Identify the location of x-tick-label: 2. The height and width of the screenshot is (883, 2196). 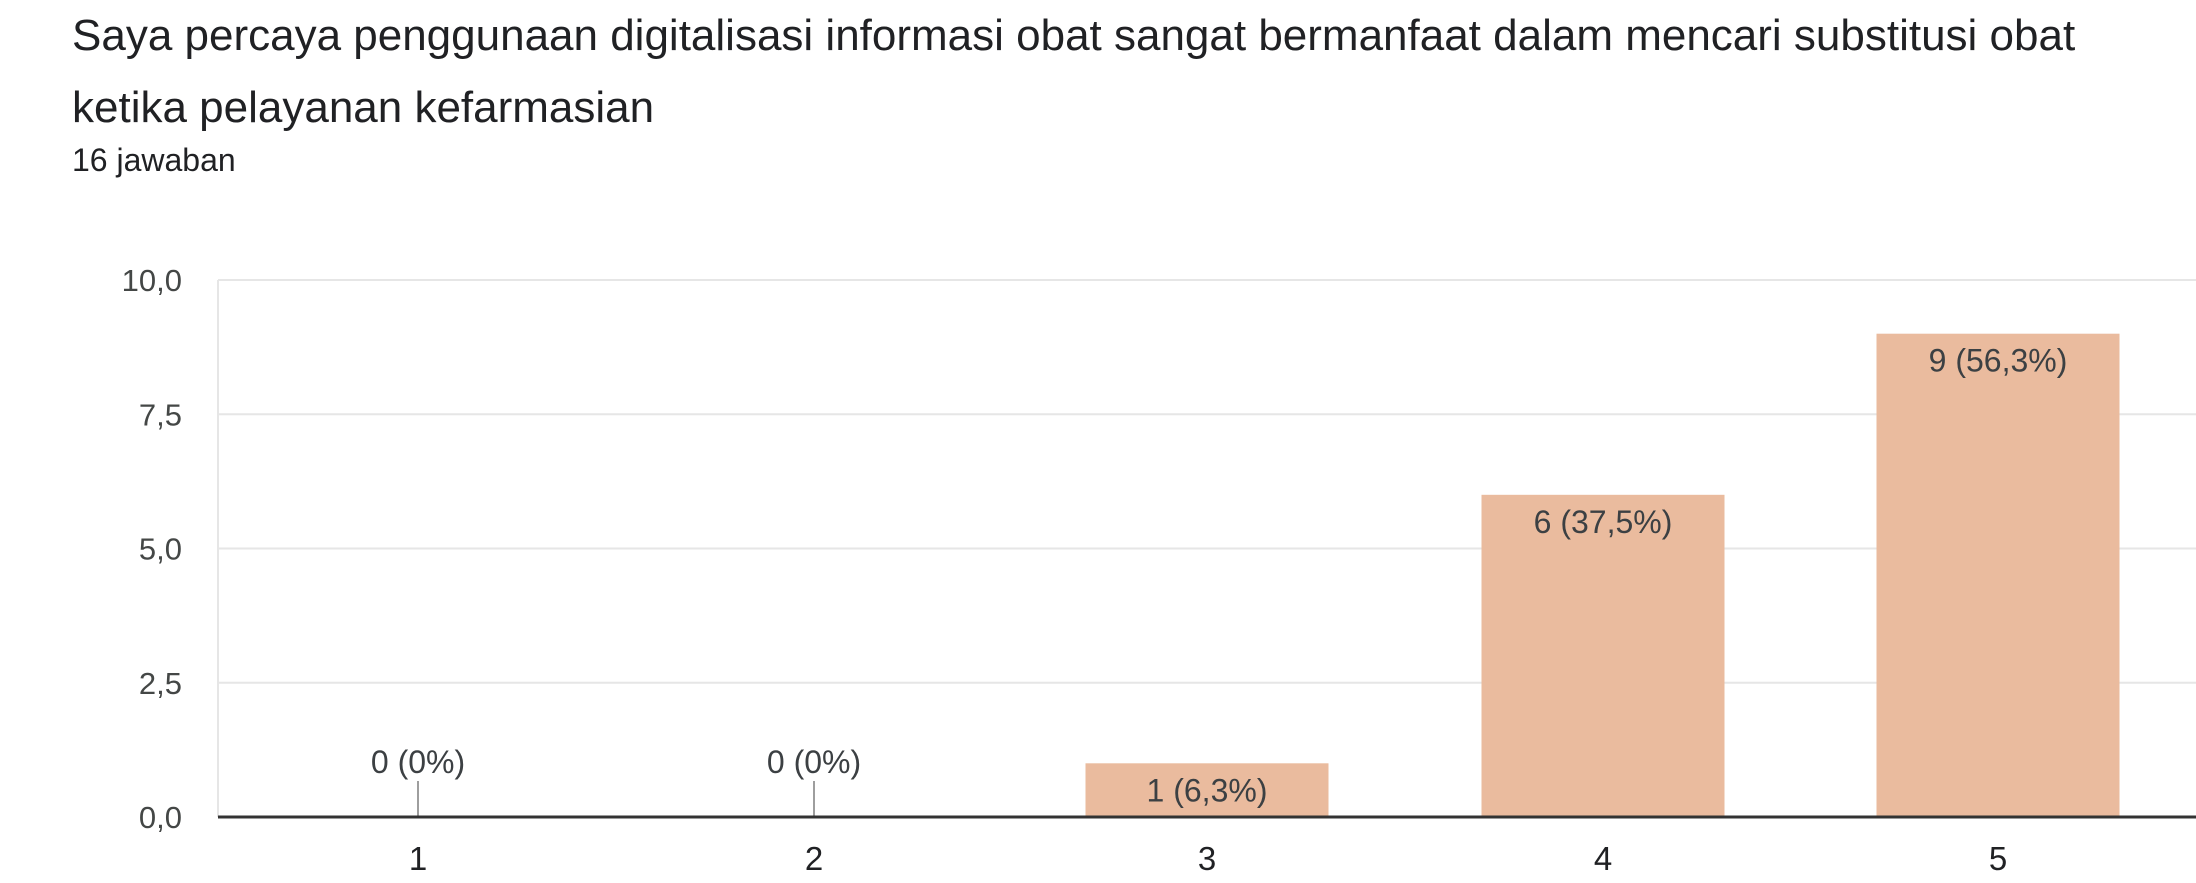
(814, 858).